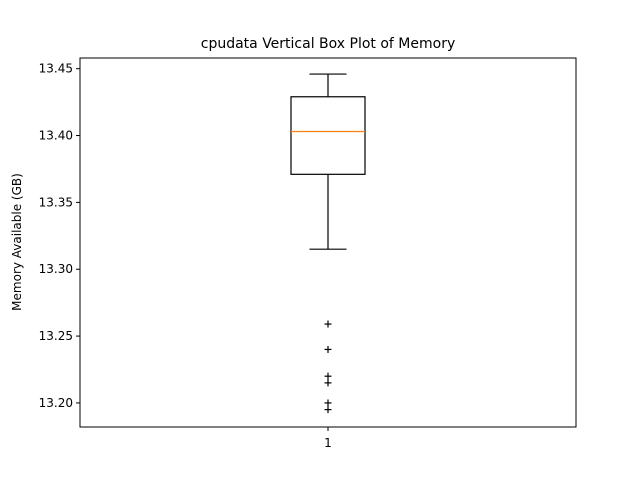 Image resolution: width=640 pixels, height=485 pixels. What do you see at coordinates (328, 135) in the screenshot?
I see `iqr-box` at bounding box center [328, 135].